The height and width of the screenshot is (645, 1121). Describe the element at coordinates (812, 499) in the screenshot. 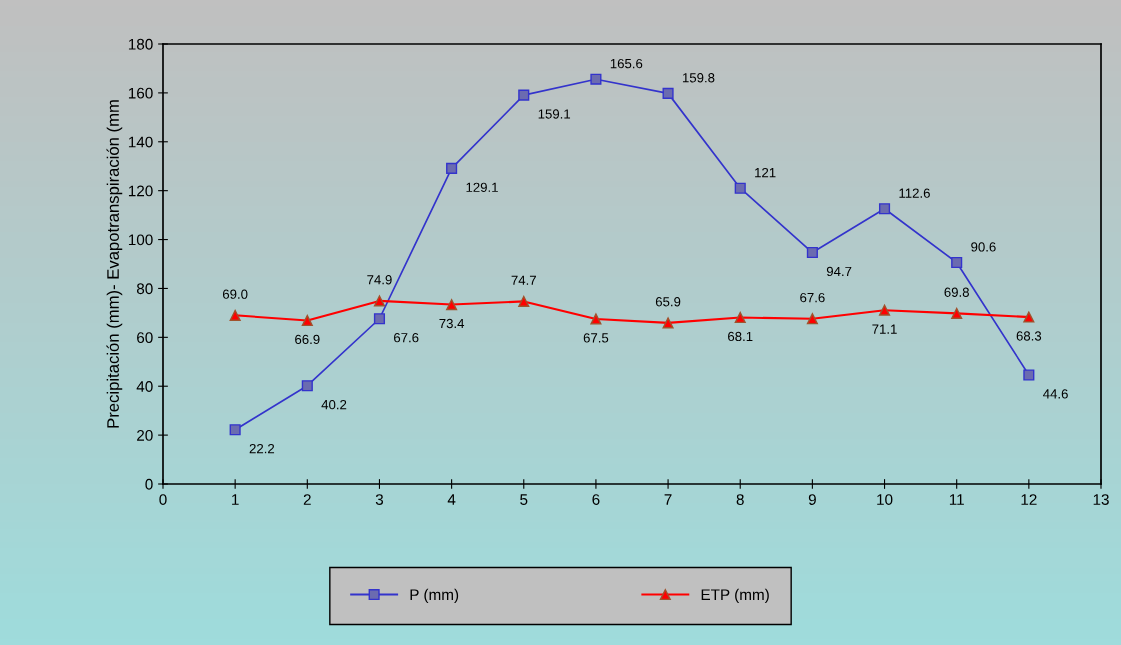

I see `x-tick-label: 9` at that location.